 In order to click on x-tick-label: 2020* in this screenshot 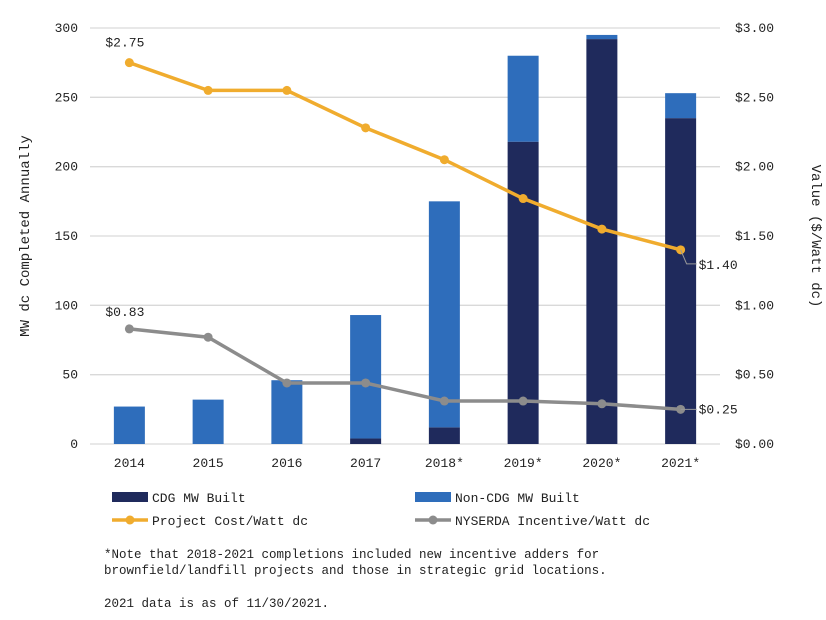, I will do `click(601, 463)`.